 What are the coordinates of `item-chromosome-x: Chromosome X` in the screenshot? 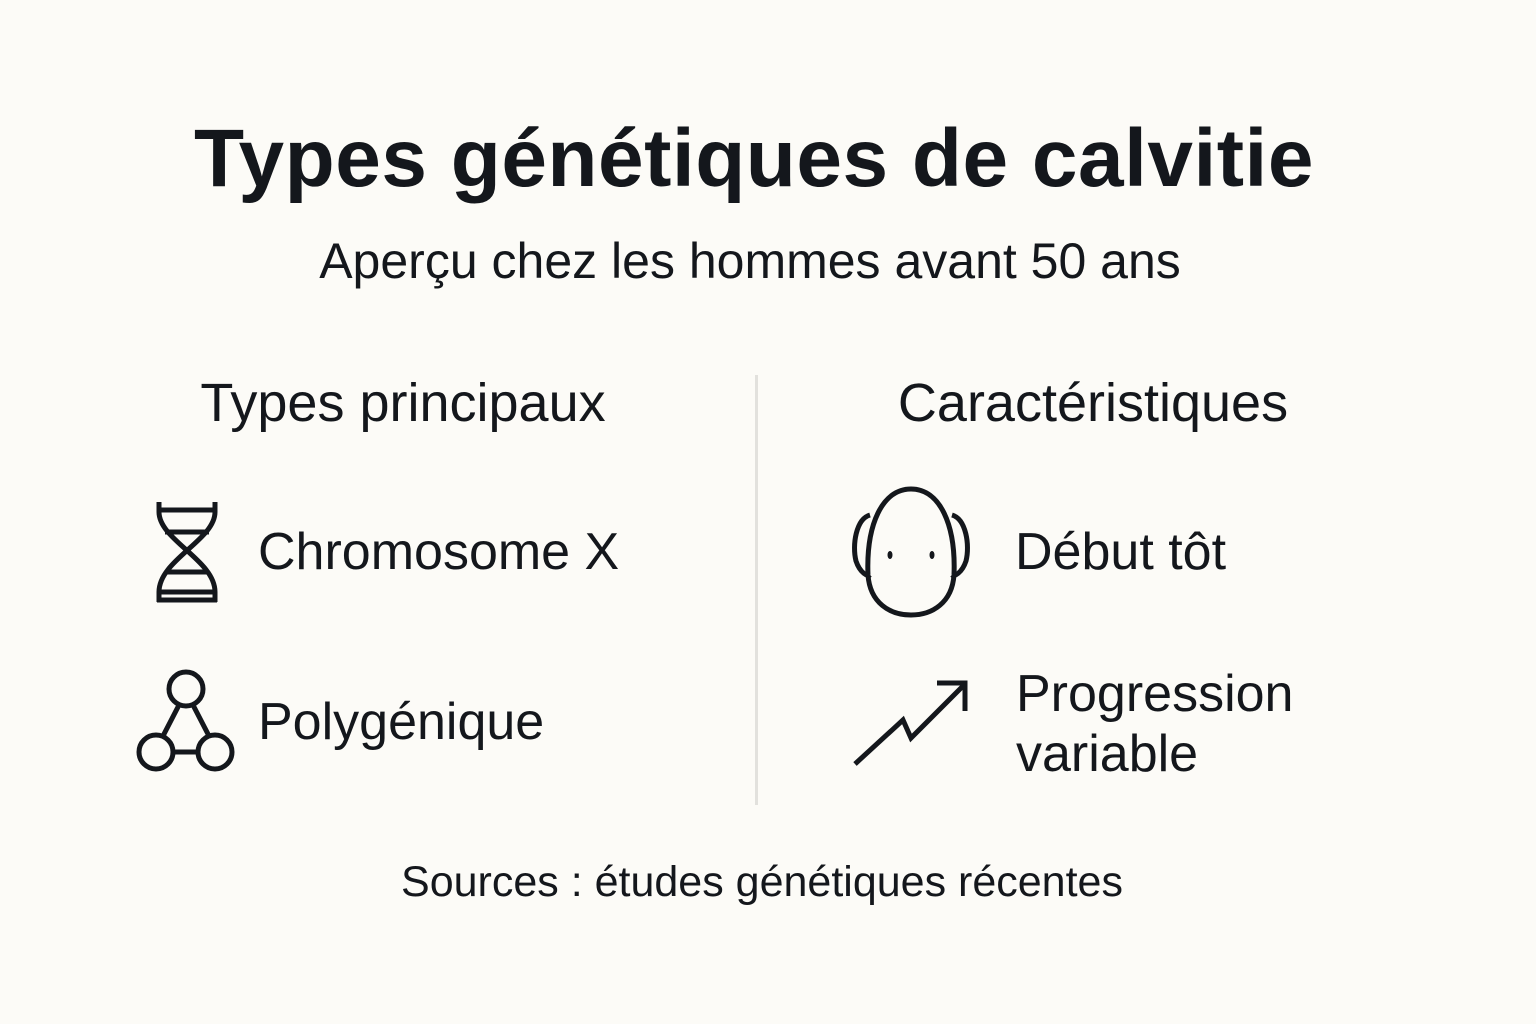 It's located at (439, 552).